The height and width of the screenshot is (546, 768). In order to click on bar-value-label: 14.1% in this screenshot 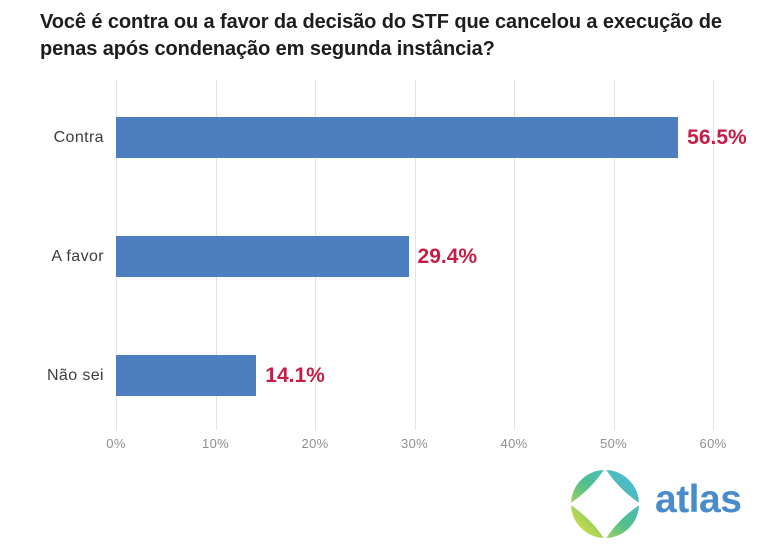, I will do `click(295, 375)`.